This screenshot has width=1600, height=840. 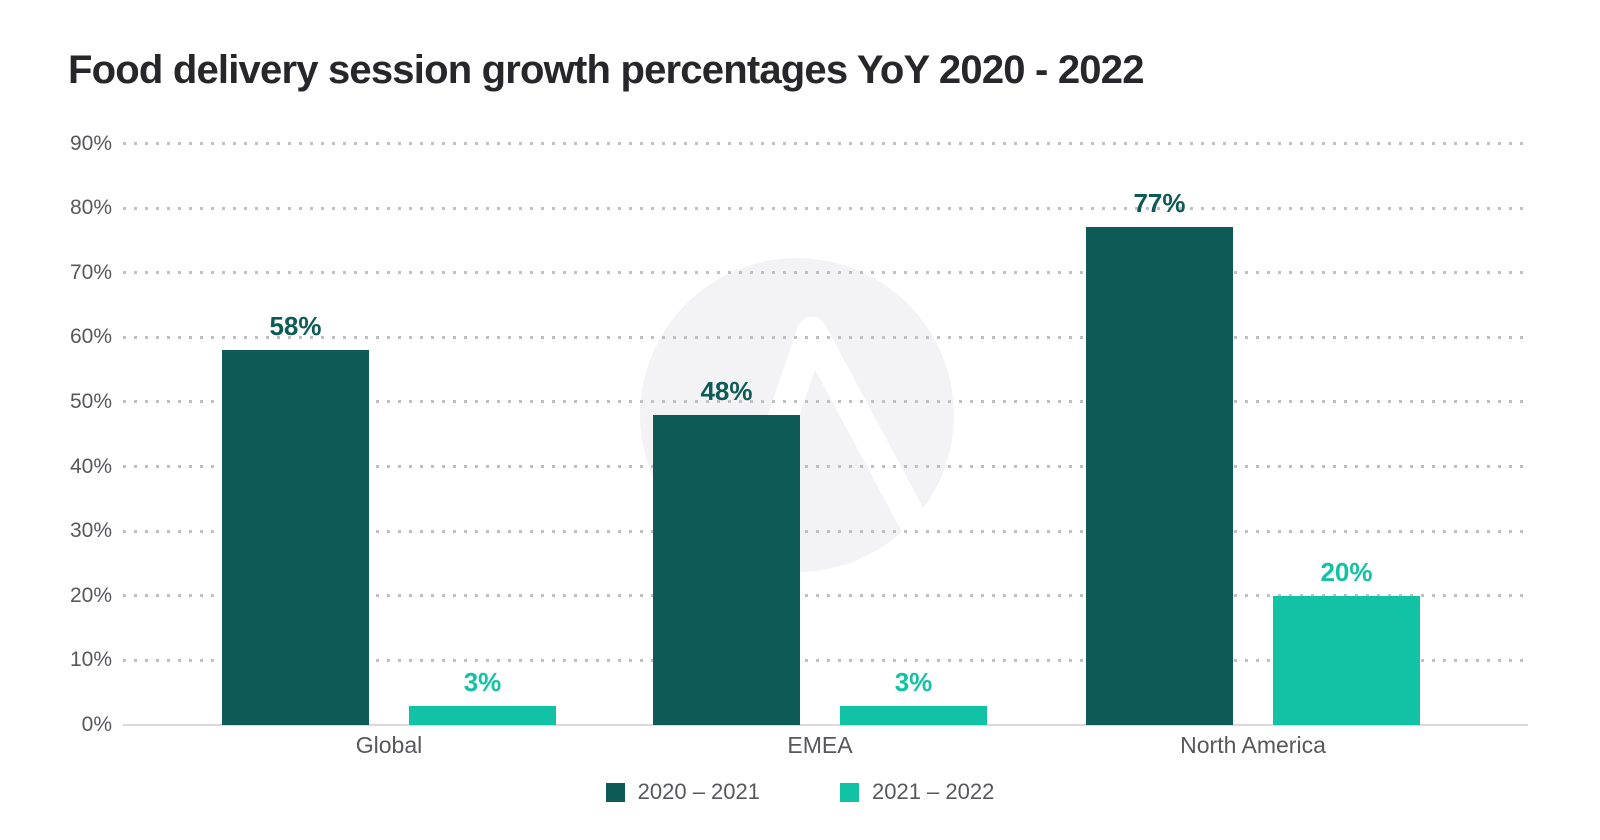 I want to click on bar-north-america-2020-2021, so click(x=1159, y=476).